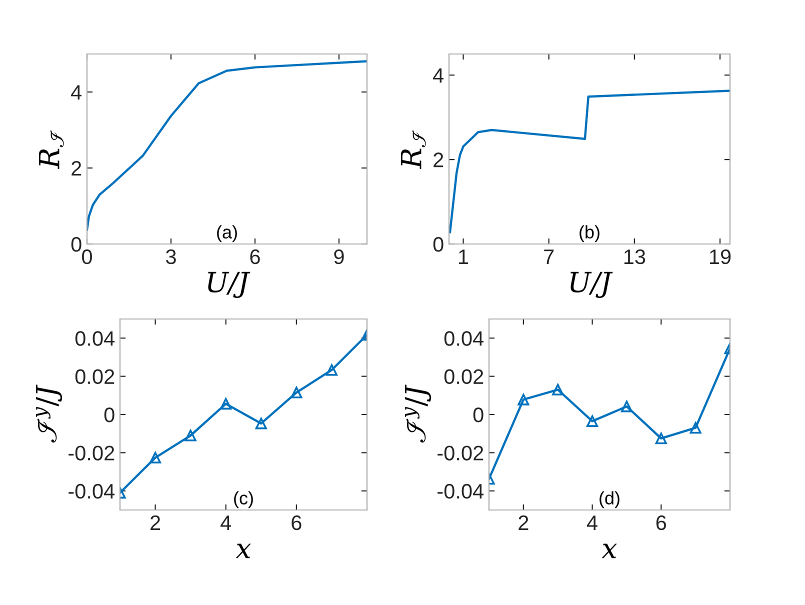 The image size is (805, 605). I want to click on x-tick-label: 9, so click(339, 256).